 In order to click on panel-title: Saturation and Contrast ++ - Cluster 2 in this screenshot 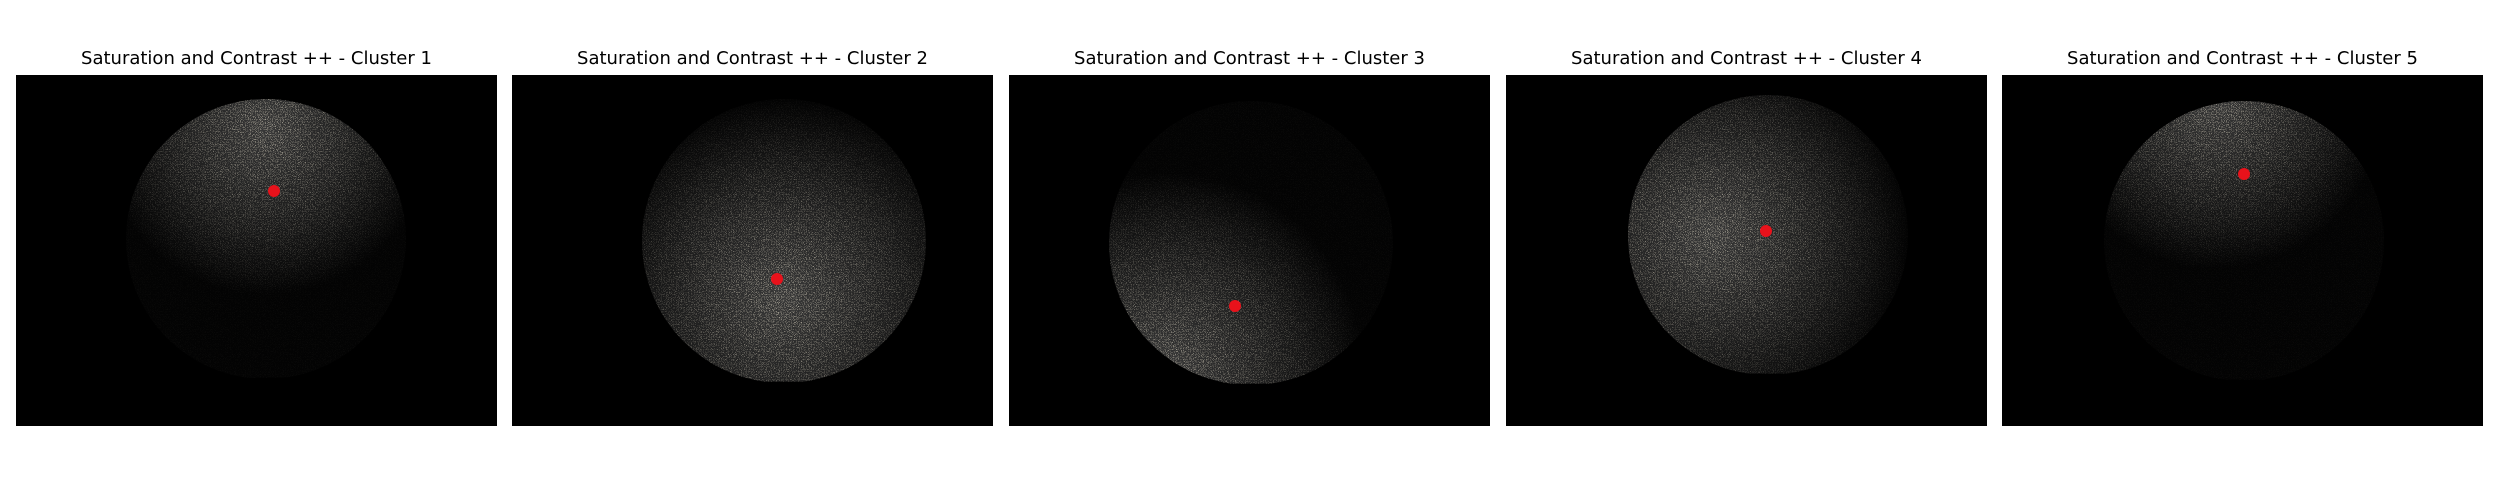, I will do `click(752, 58)`.